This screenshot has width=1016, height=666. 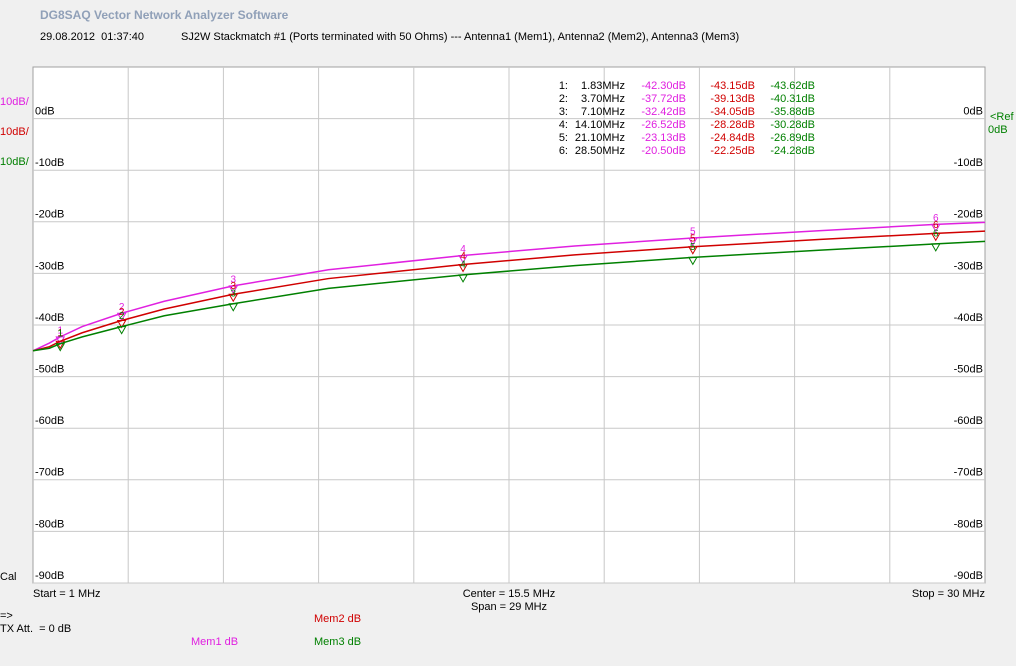 I want to click on y-tick-label: -20dB, so click(x=49, y=215).